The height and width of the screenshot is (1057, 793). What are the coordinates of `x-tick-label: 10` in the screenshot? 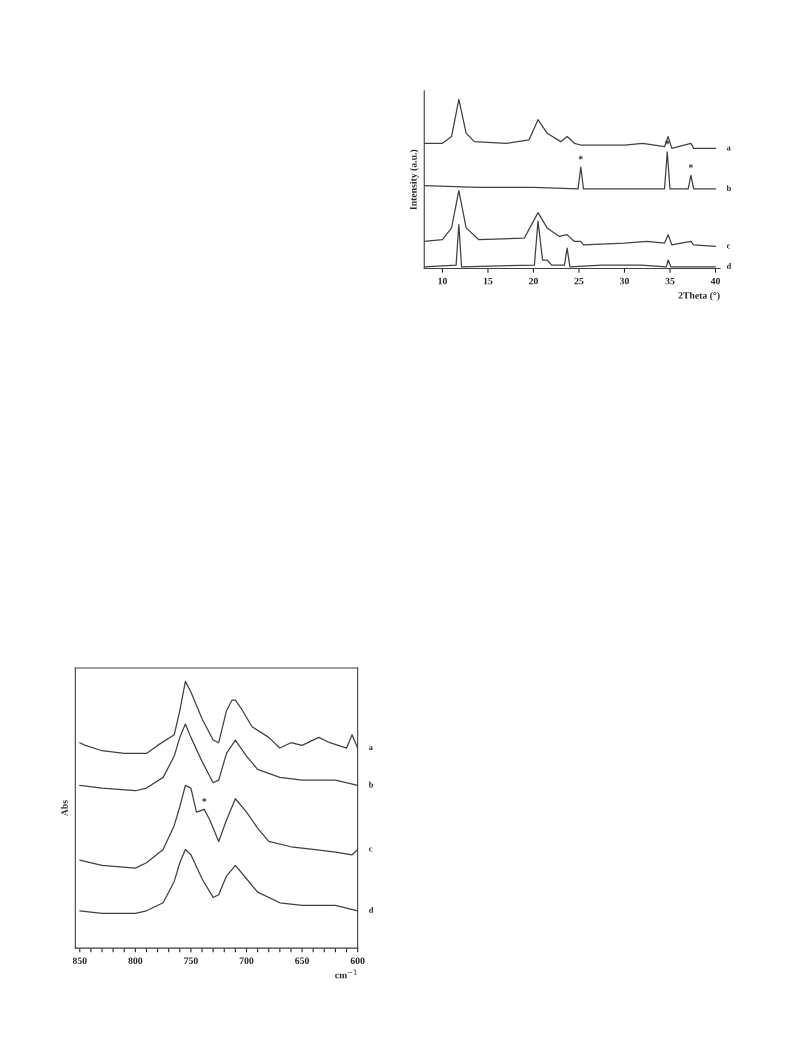 It's located at (442, 281).